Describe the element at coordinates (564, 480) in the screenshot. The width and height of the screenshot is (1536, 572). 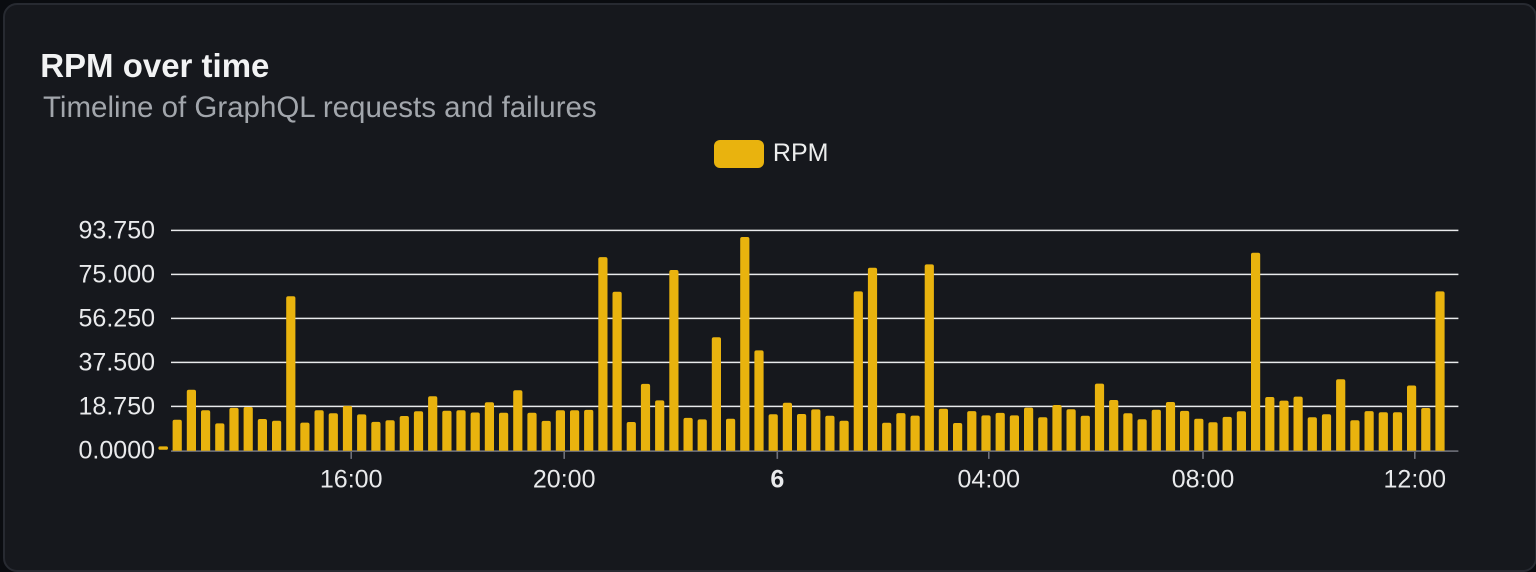
I see `svg-text: 20:00` at that location.